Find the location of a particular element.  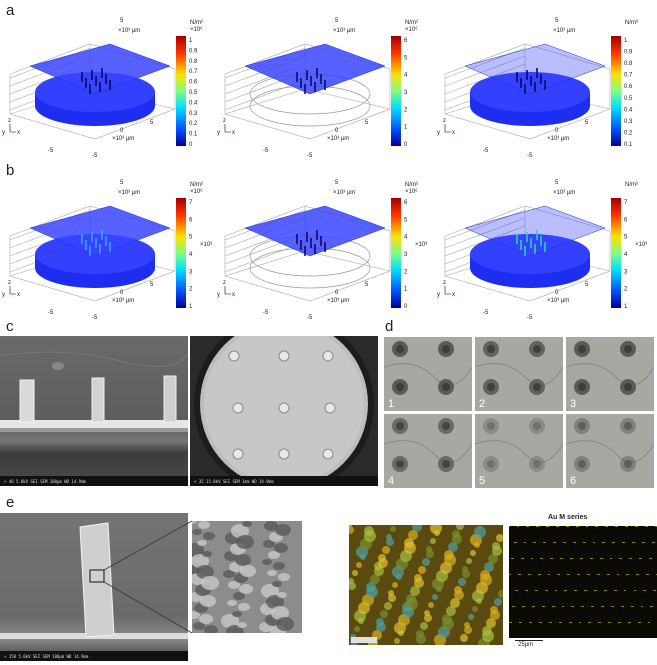

colorbar-tick: 5 is located at coordinates (626, 238).